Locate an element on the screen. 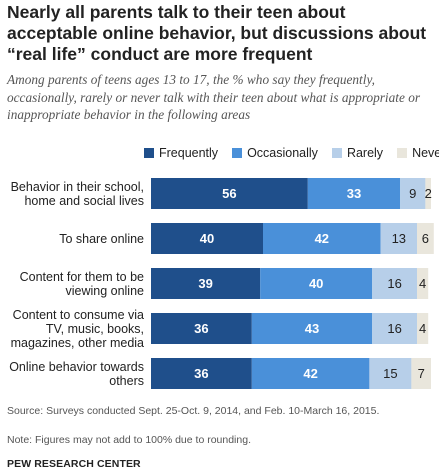  legend-label-never: Never is located at coordinates (425, 153).